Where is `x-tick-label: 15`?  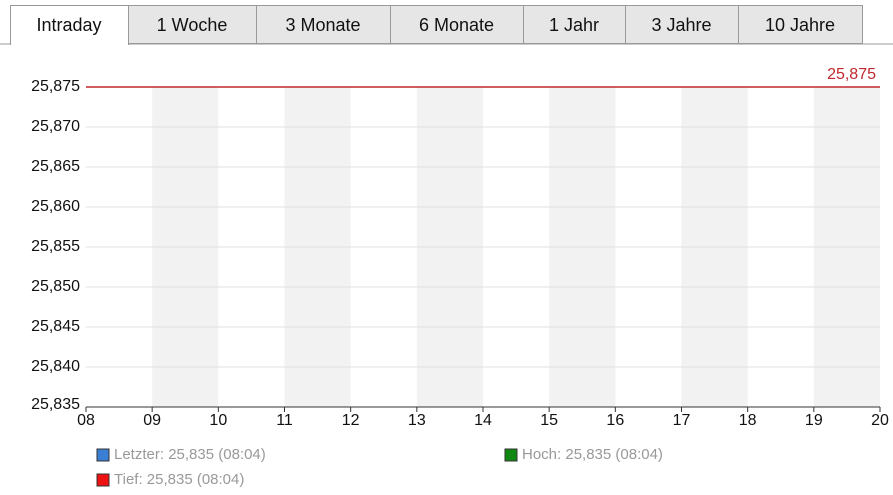 x-tick-label: 15 is located at coordinates (549, 420).